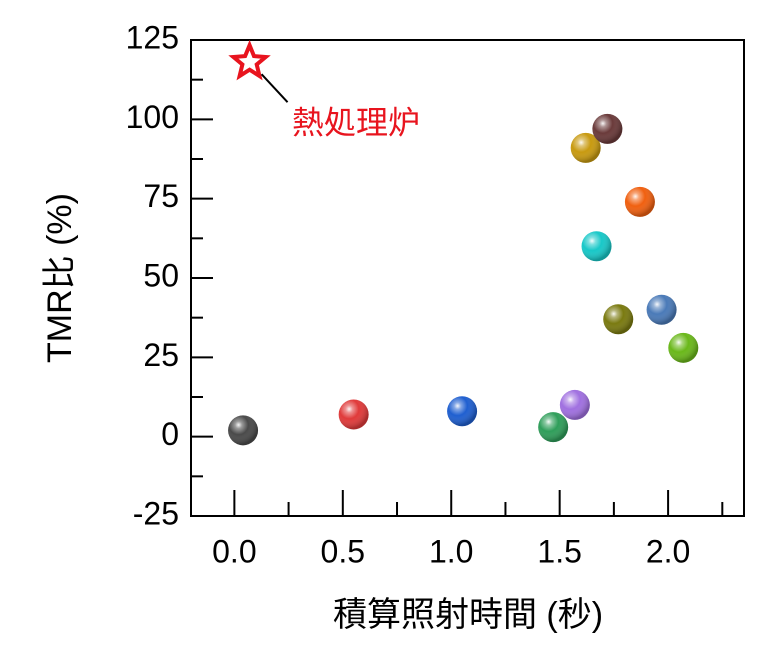  What do you see at coordinates (152, 117) in the screenshot?
I see `y-tick-label: 100` at bounding box center [152, 117].